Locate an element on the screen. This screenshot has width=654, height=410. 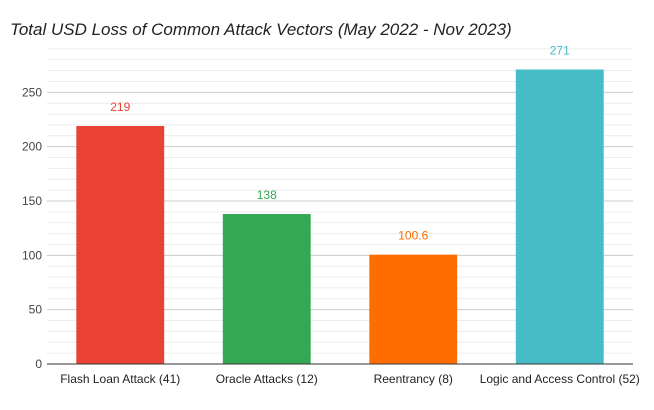
data-label: 271 is located at coordinates (560, 51).